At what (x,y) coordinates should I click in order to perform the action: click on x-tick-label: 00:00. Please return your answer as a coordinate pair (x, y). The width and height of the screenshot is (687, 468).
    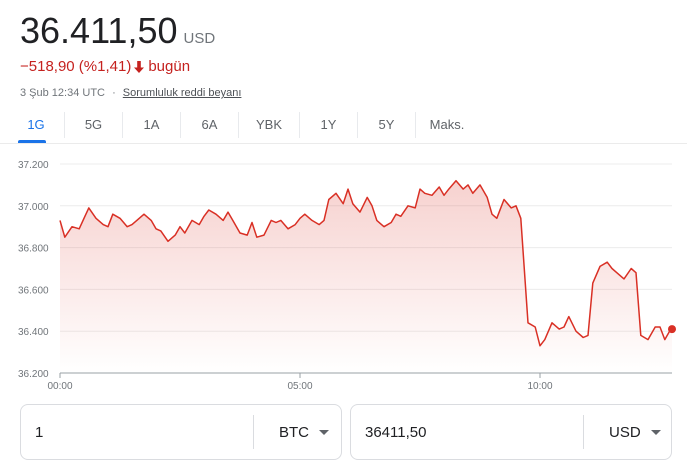
    Looking at the image, I should click on (59, 386).